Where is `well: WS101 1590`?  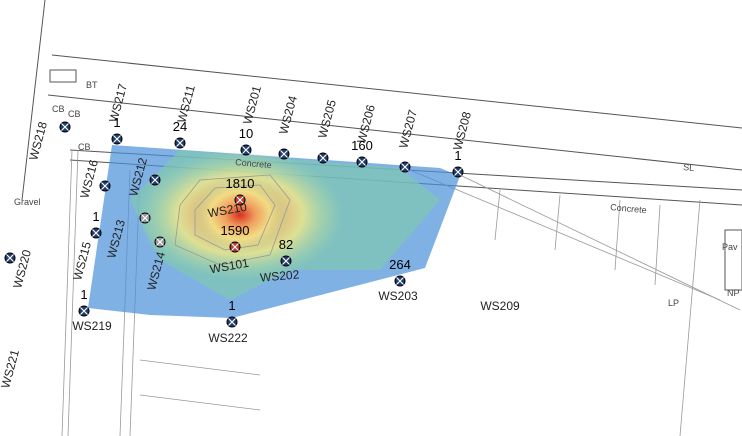
well: WS101 1590 is located at coordinates (230, 249).